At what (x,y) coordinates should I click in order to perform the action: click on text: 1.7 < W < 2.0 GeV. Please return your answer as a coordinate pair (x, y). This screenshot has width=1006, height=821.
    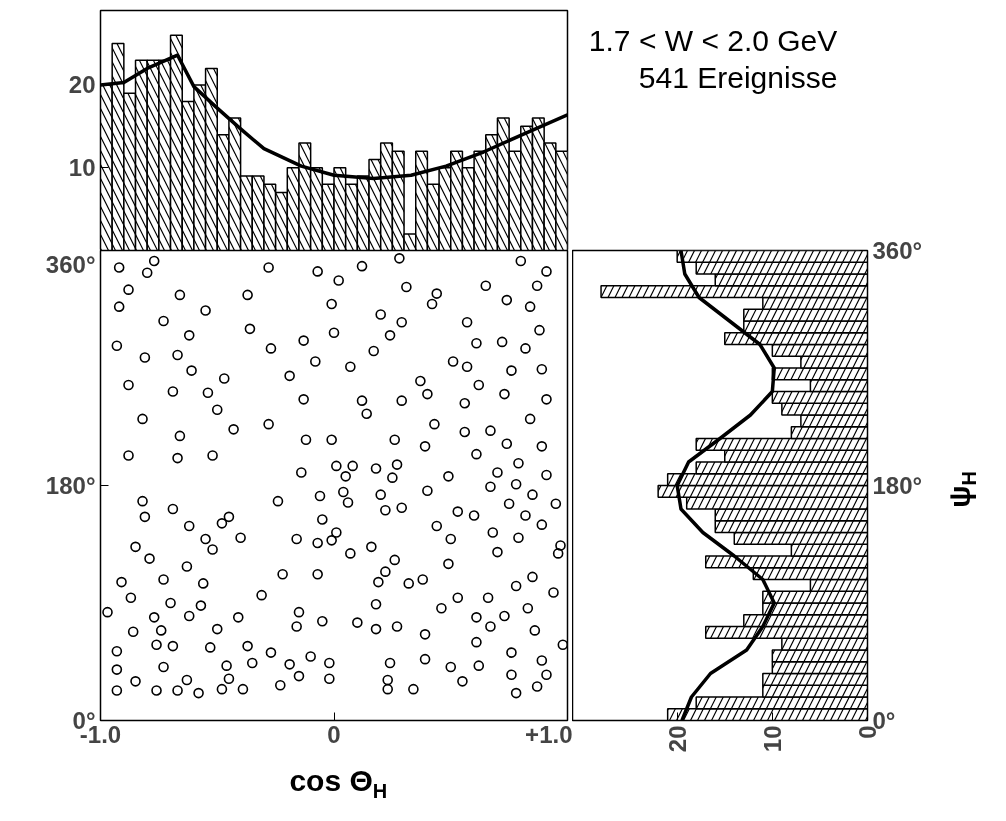
    Looking at the image, I should click on (713, 40).